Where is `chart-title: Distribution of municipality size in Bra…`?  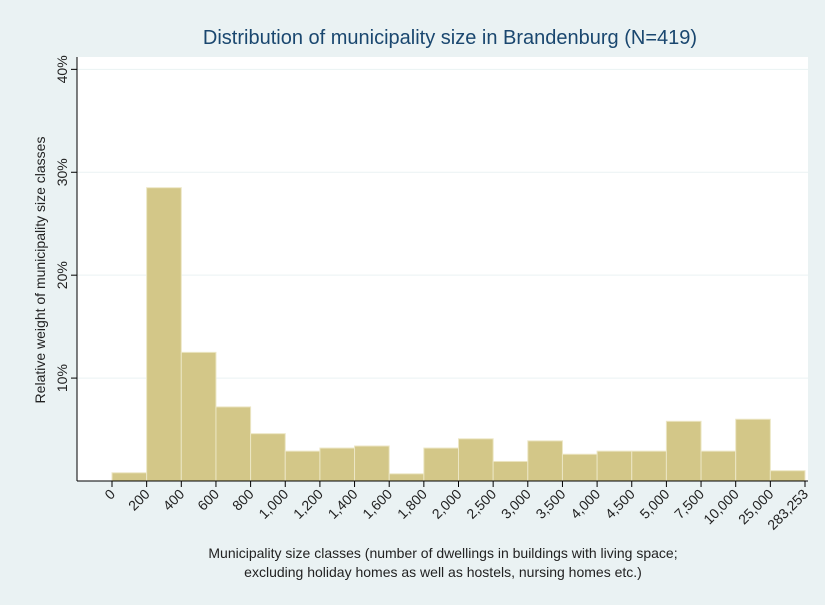 chart-title: Distribution of municipality size in Bra… is located at coordinates (450, 38).